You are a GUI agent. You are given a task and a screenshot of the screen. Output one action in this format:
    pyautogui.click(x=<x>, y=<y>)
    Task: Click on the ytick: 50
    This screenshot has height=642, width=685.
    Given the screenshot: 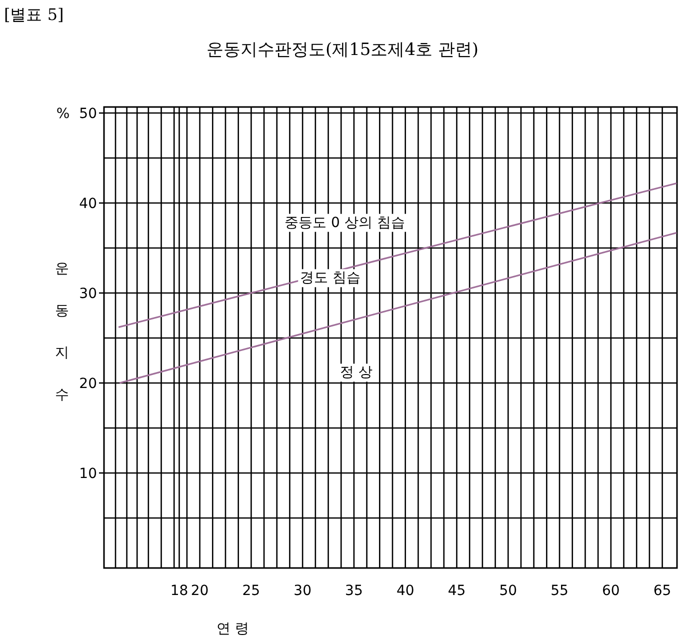 What is the action you would take?
    pyautogui.click(x=88, y=114)
    